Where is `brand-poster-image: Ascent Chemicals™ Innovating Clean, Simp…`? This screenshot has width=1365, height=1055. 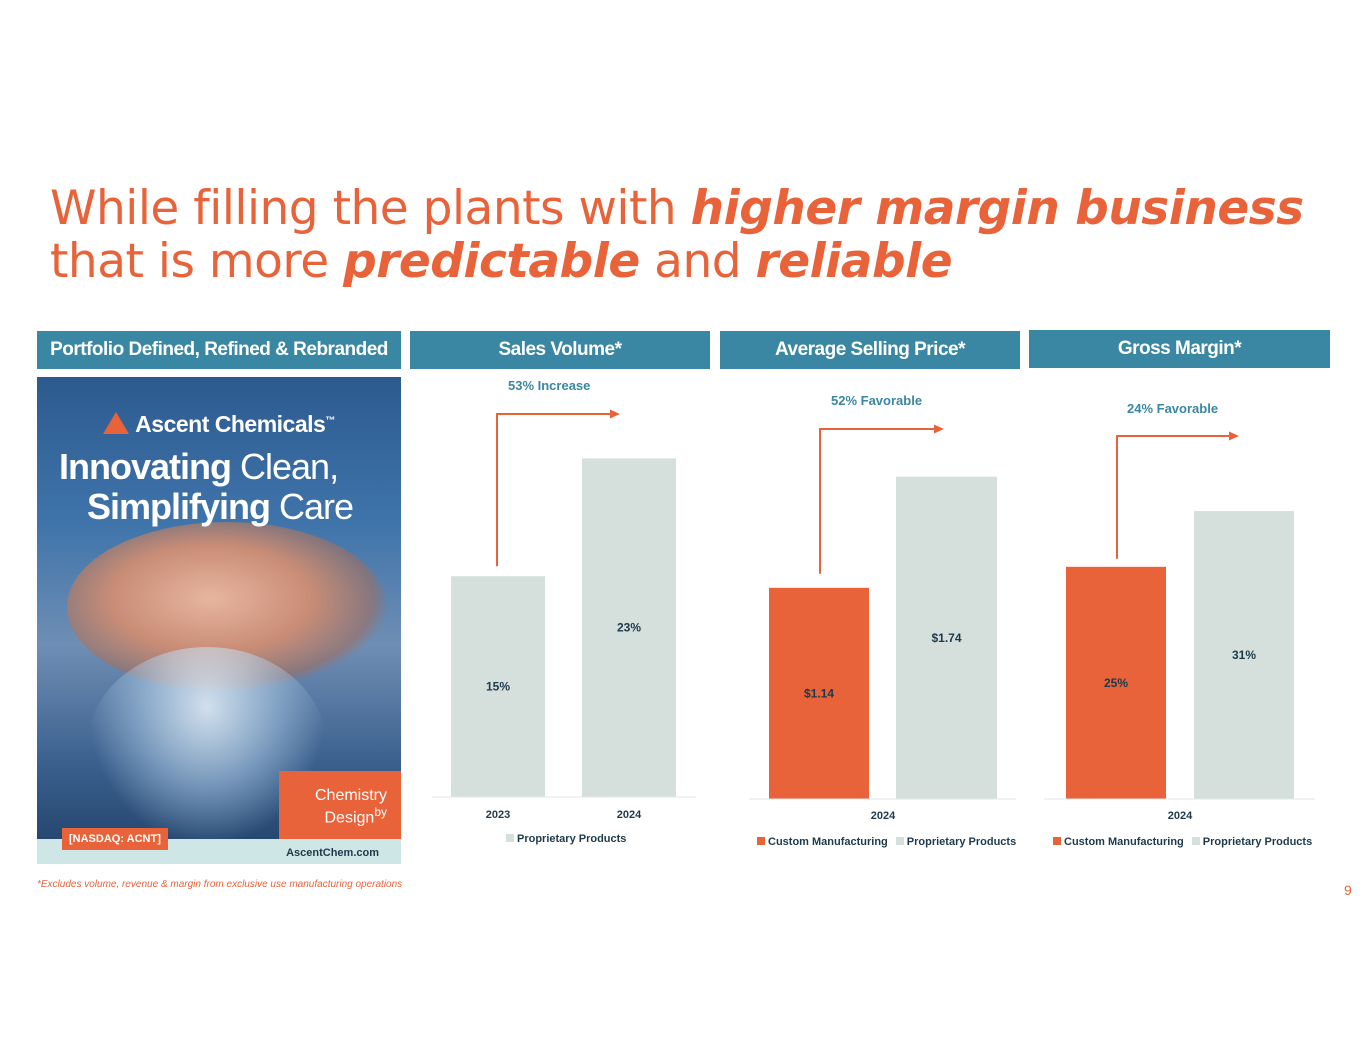 brand-poster-image: Ascent Chemicals™ Innovating Clean, Simp… is located at coordinates (219, 620).